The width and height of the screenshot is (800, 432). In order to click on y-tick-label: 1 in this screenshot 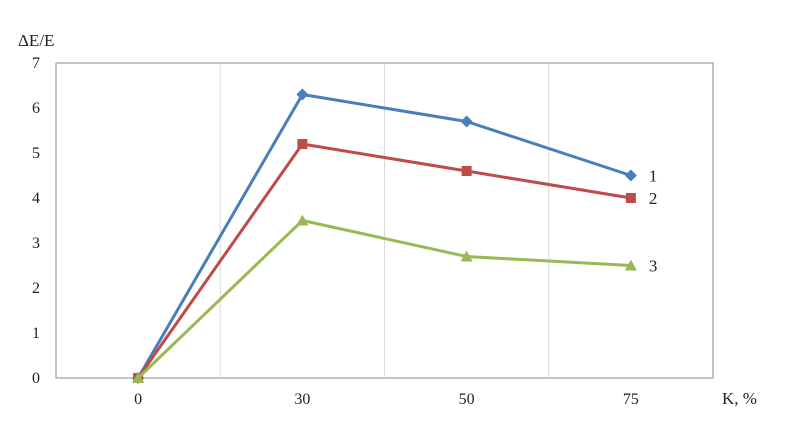, I will do `click(36, 333)`.